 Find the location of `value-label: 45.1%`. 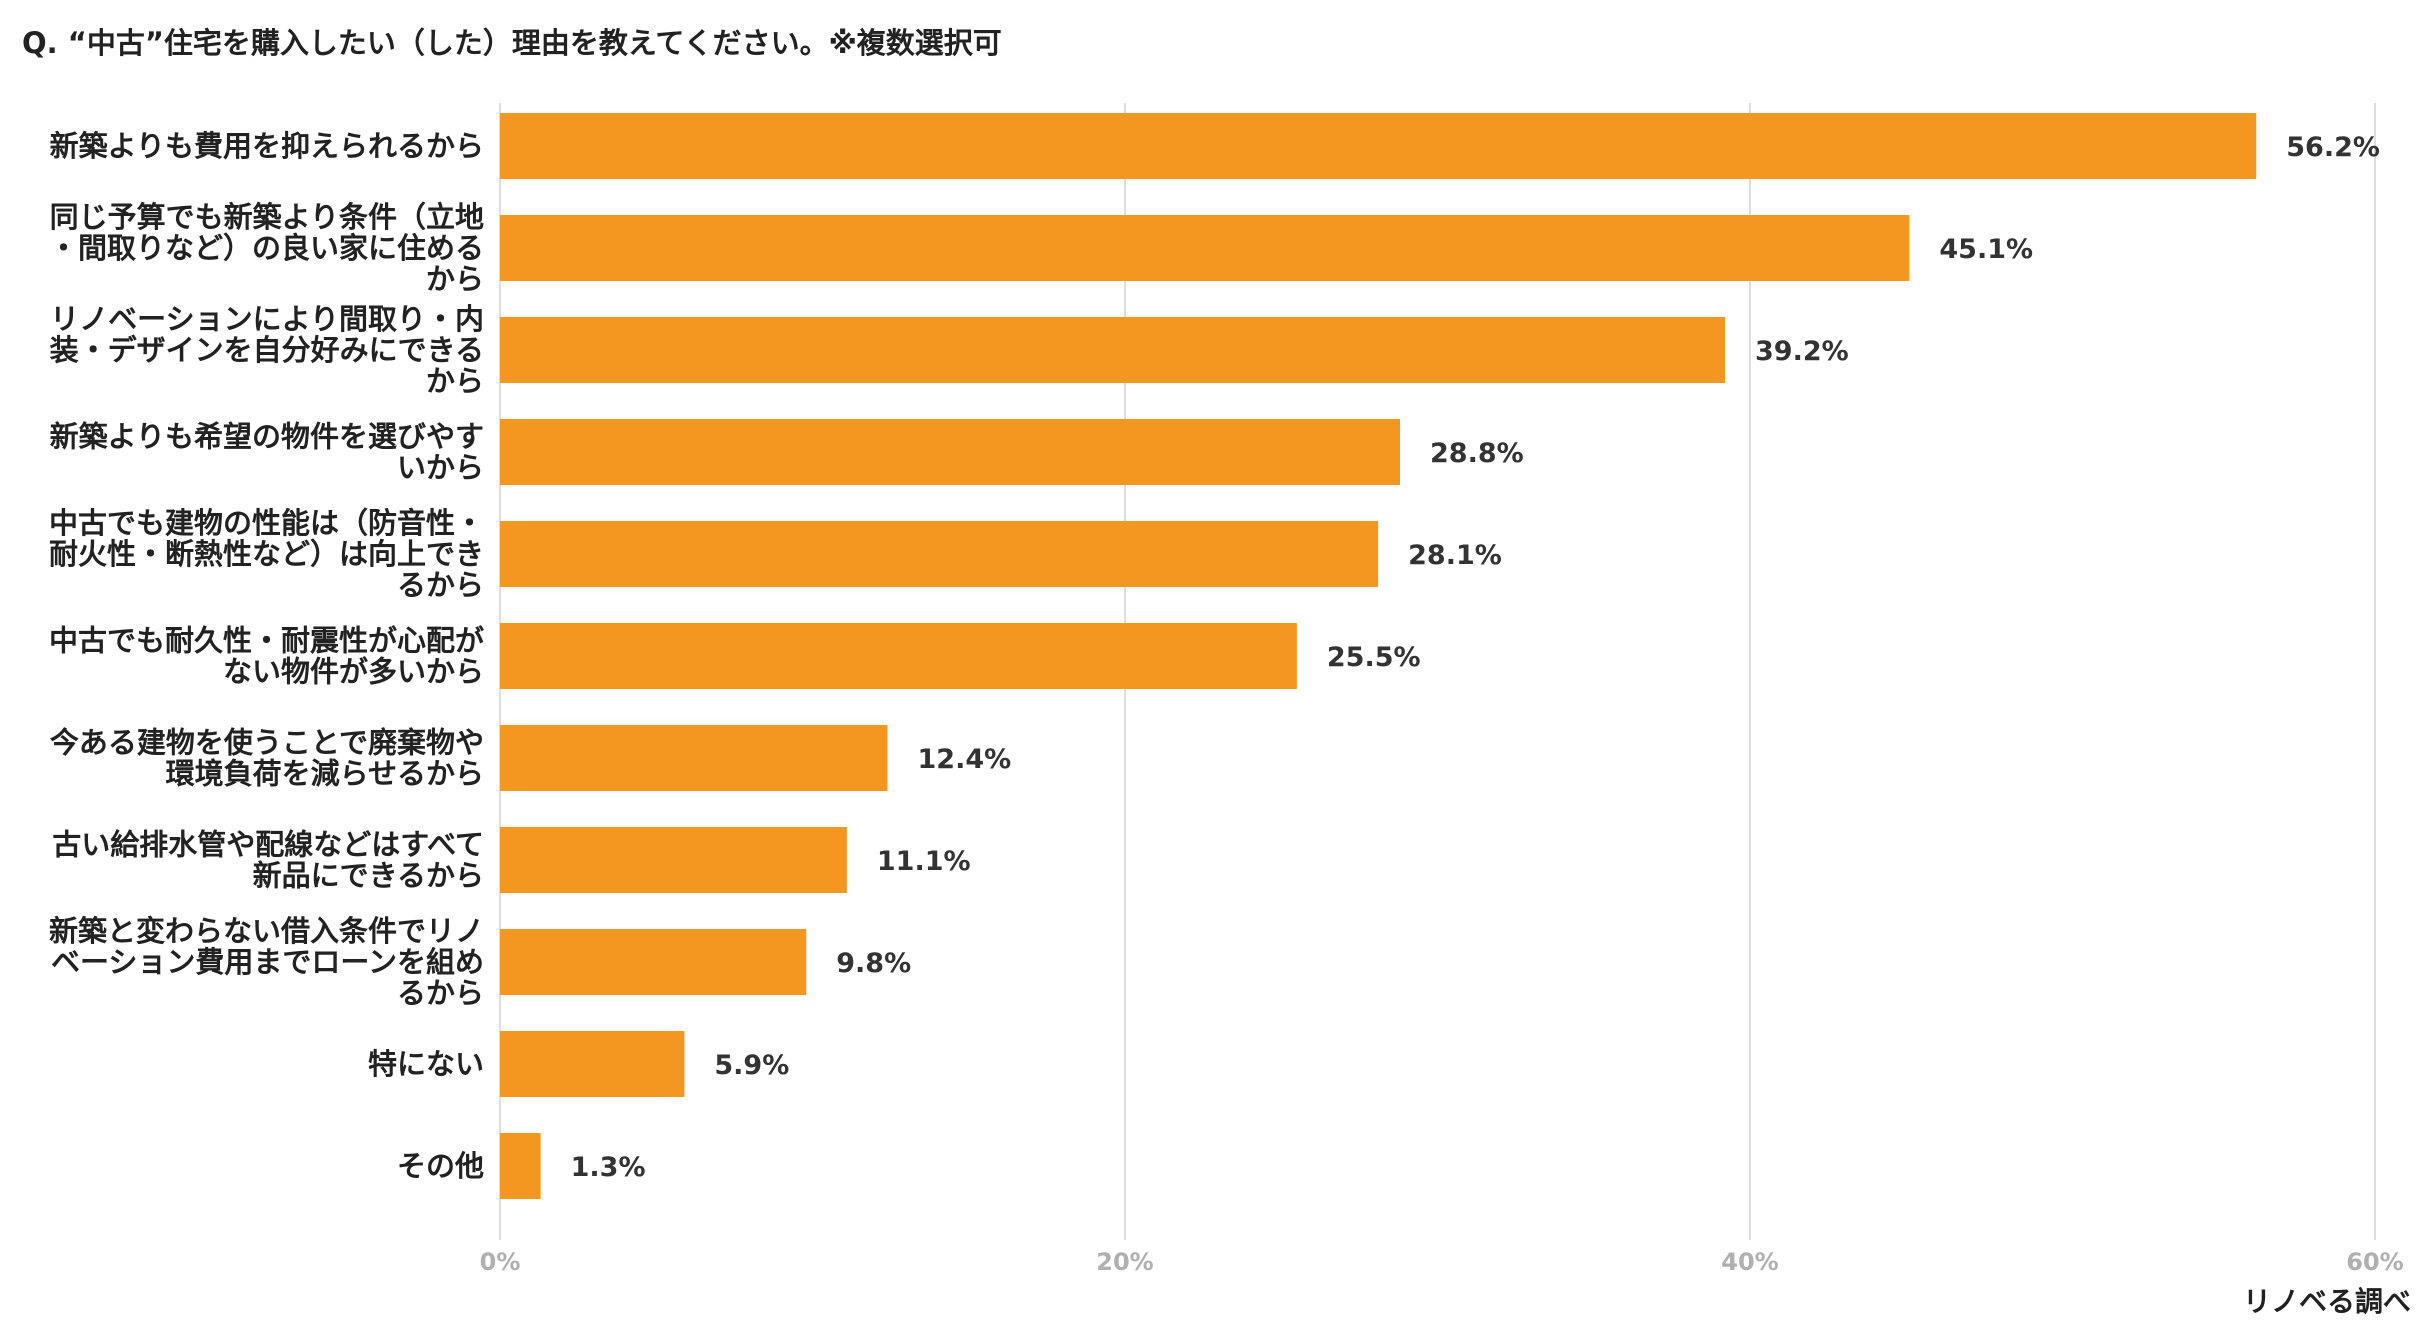

value-label: 45.1% is located at coordinates (1986, 249).